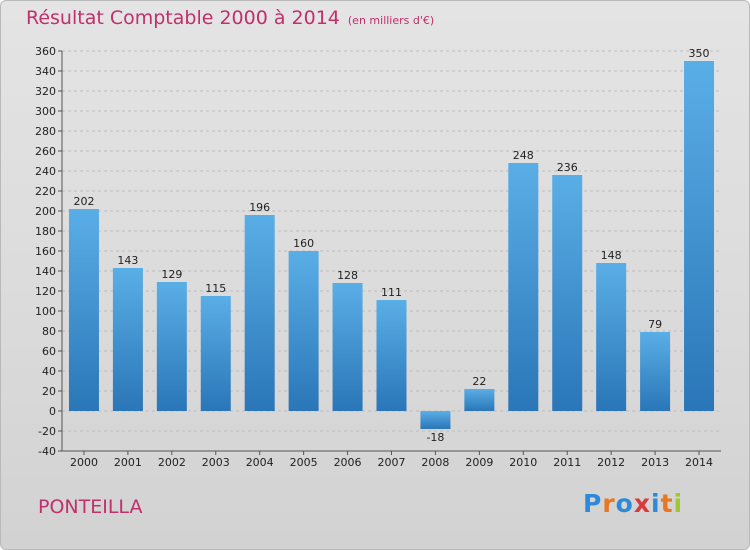 The height and width of the screenshot is (550, 750). What do you see at coordinates (642, 503) in the screenshot?
I see `logo-letter: x` at bounding box center [642, 503].